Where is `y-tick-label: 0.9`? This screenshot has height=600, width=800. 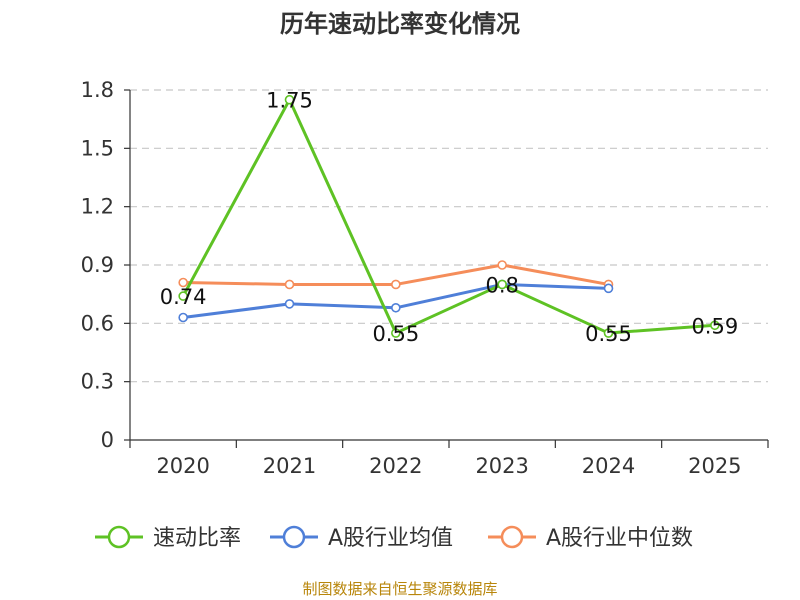 y-tick-label: 0.9 is located at coordinates (97, 265).